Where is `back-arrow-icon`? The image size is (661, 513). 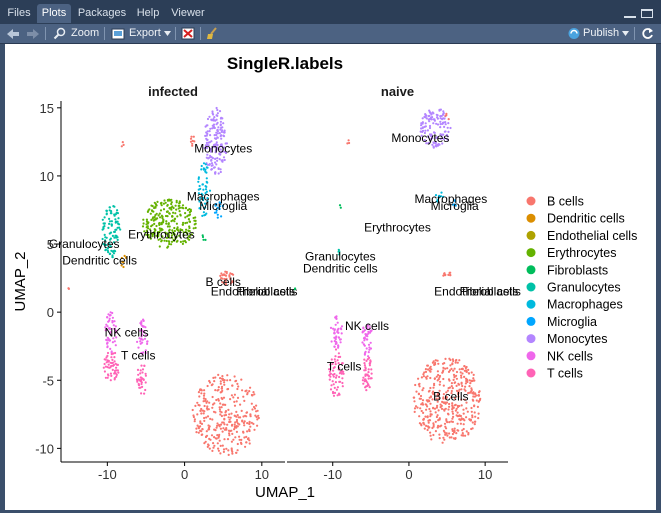
back-arrow-icon is located at coordinates (13, 34).